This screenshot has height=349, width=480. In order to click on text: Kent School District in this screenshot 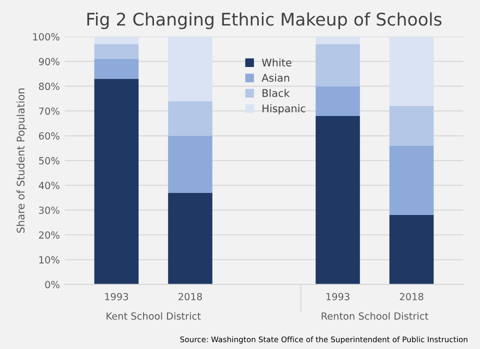, I will do `click(153, 316)`.